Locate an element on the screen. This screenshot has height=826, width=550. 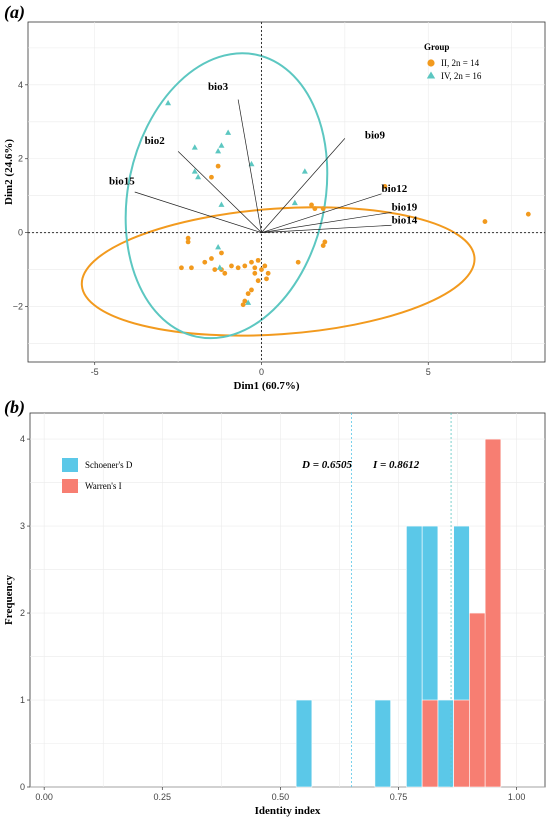
vector-bio2 is located at coordinates (219, 192).